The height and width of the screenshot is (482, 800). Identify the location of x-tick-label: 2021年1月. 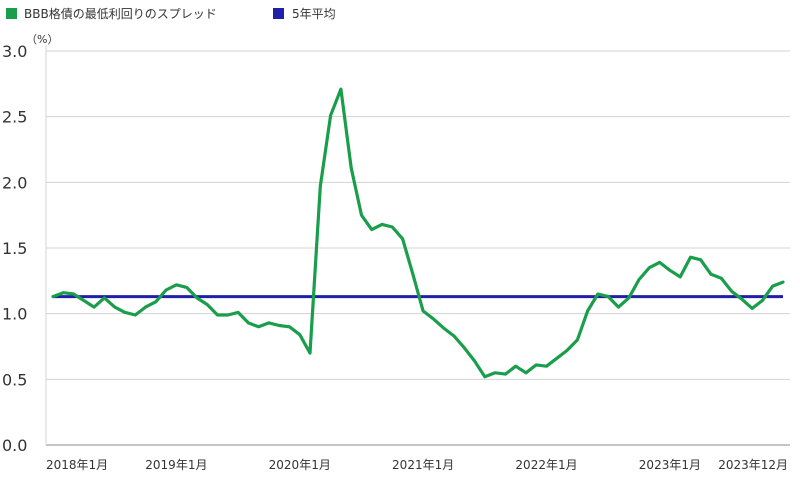
(423, 465).